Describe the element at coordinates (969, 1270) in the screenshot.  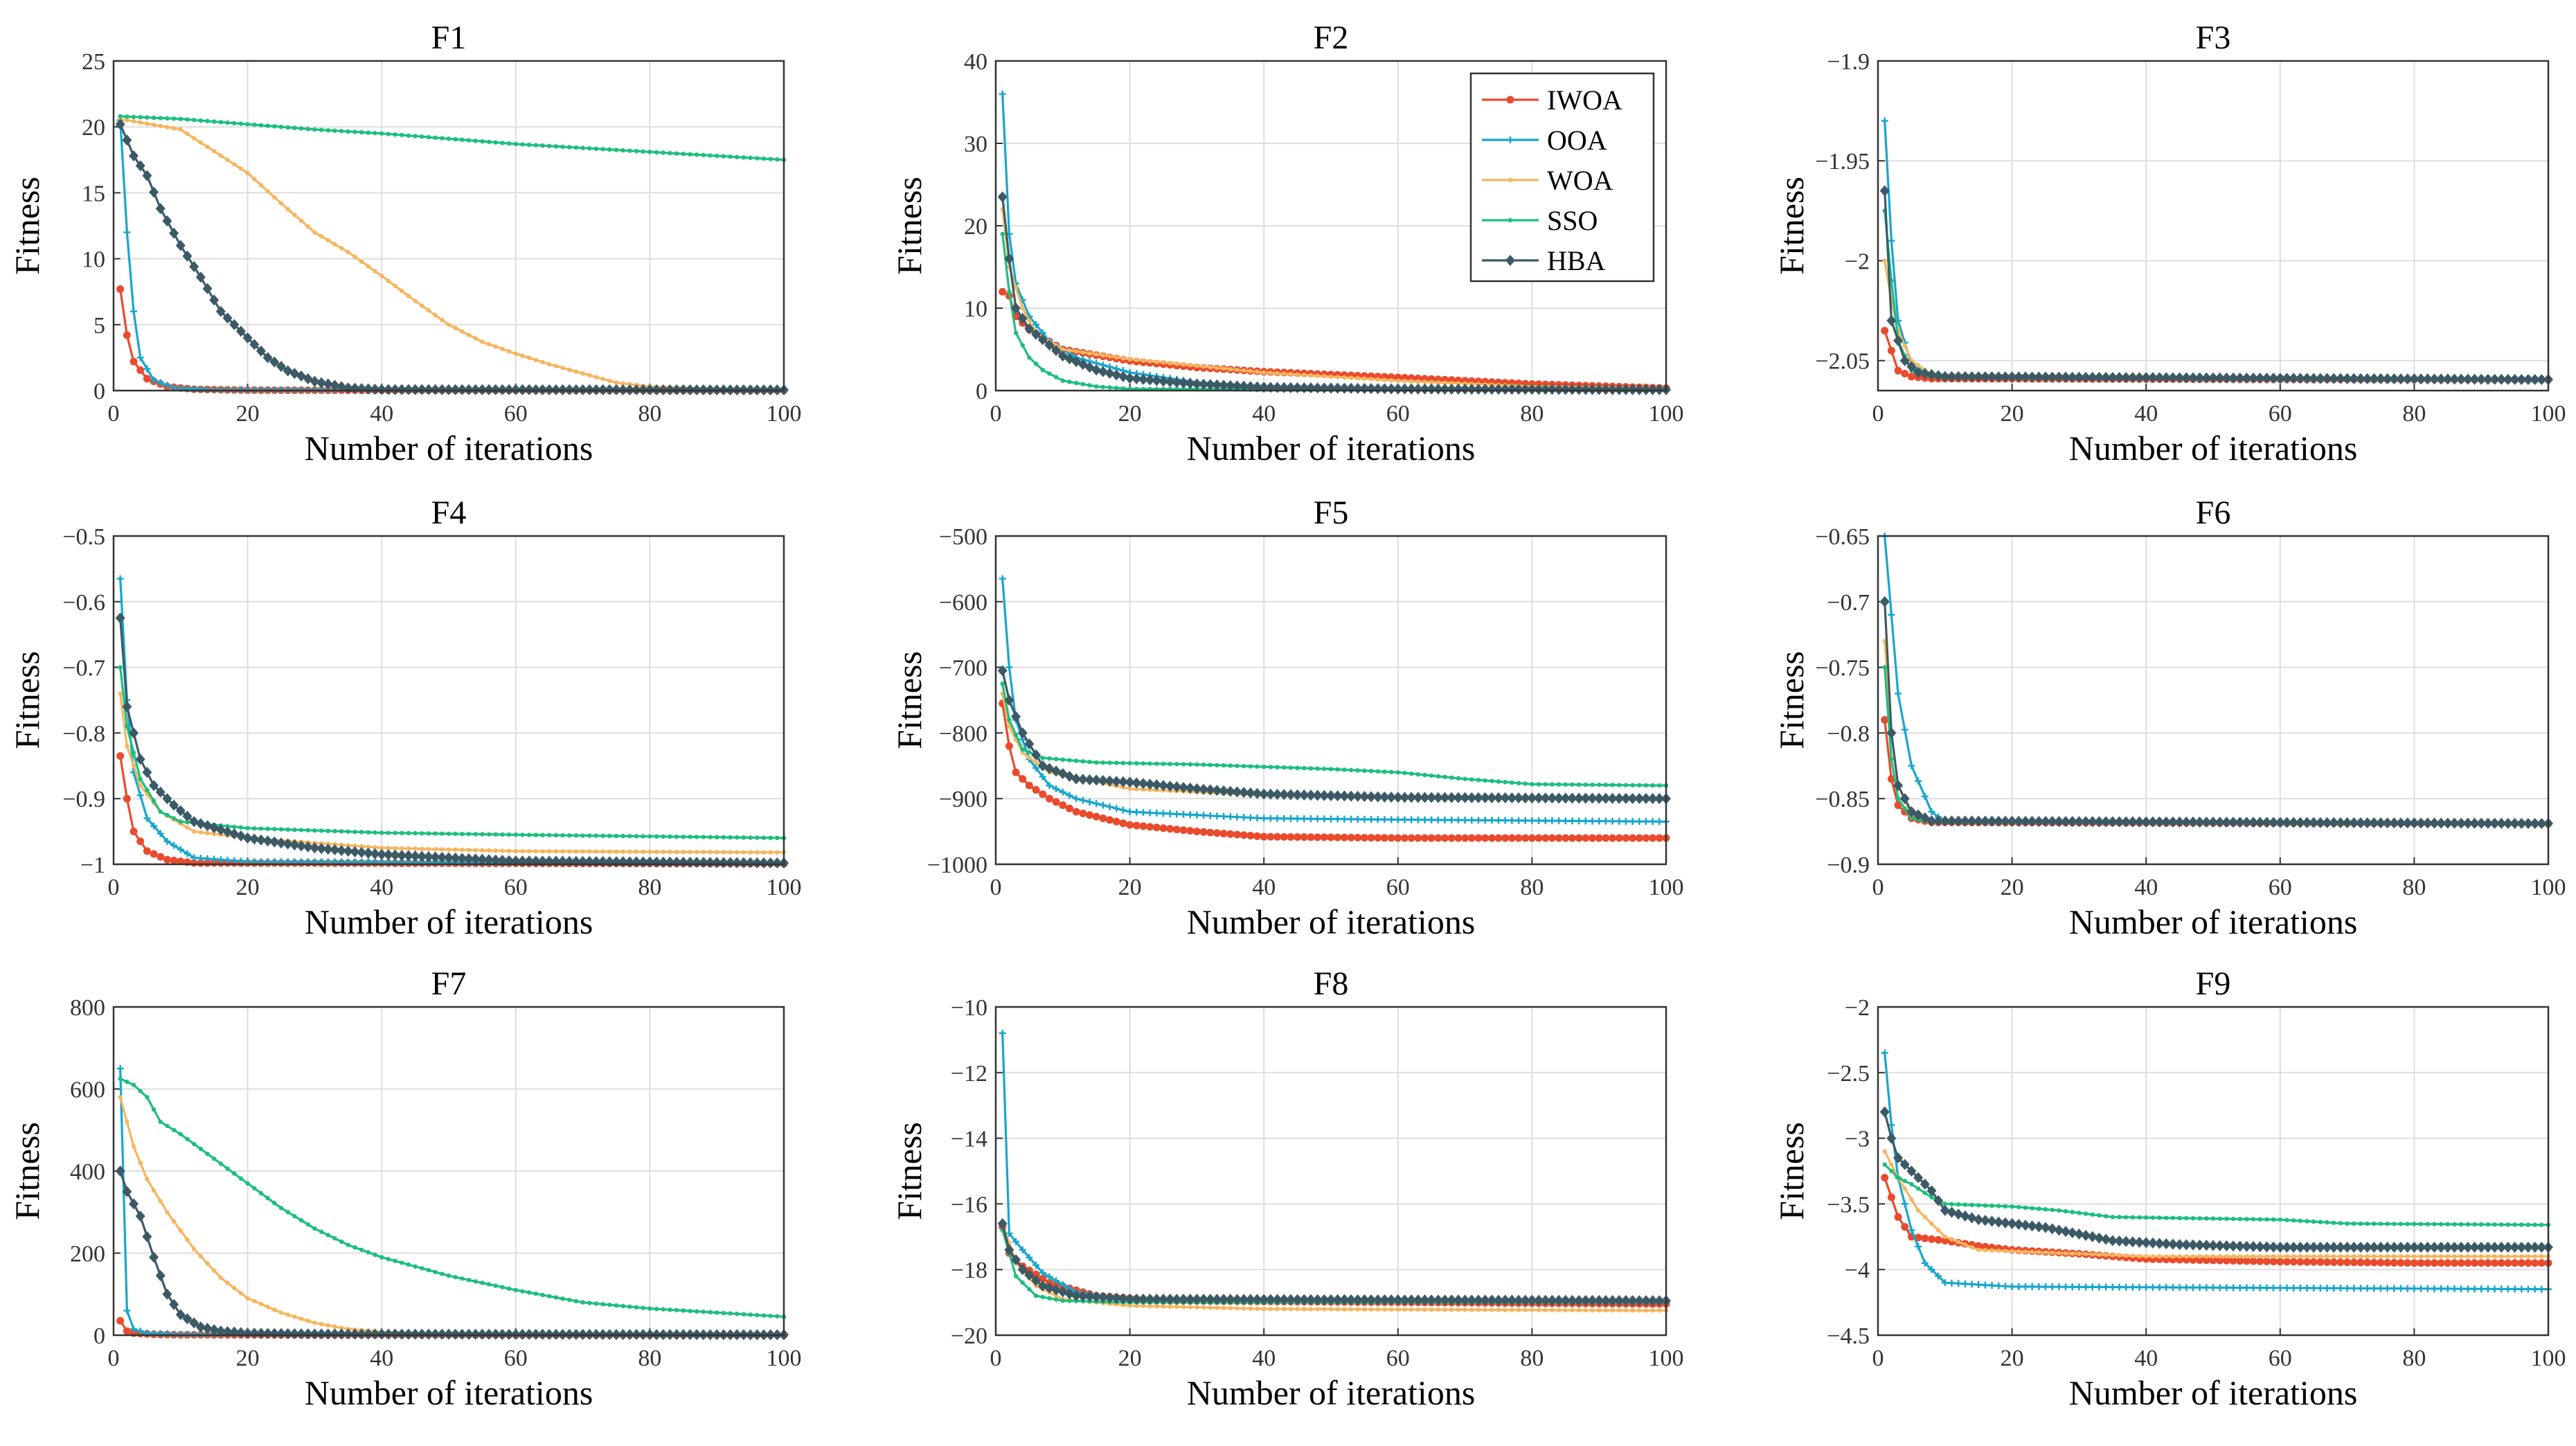
I see `y-tick-label: −18` at that location.